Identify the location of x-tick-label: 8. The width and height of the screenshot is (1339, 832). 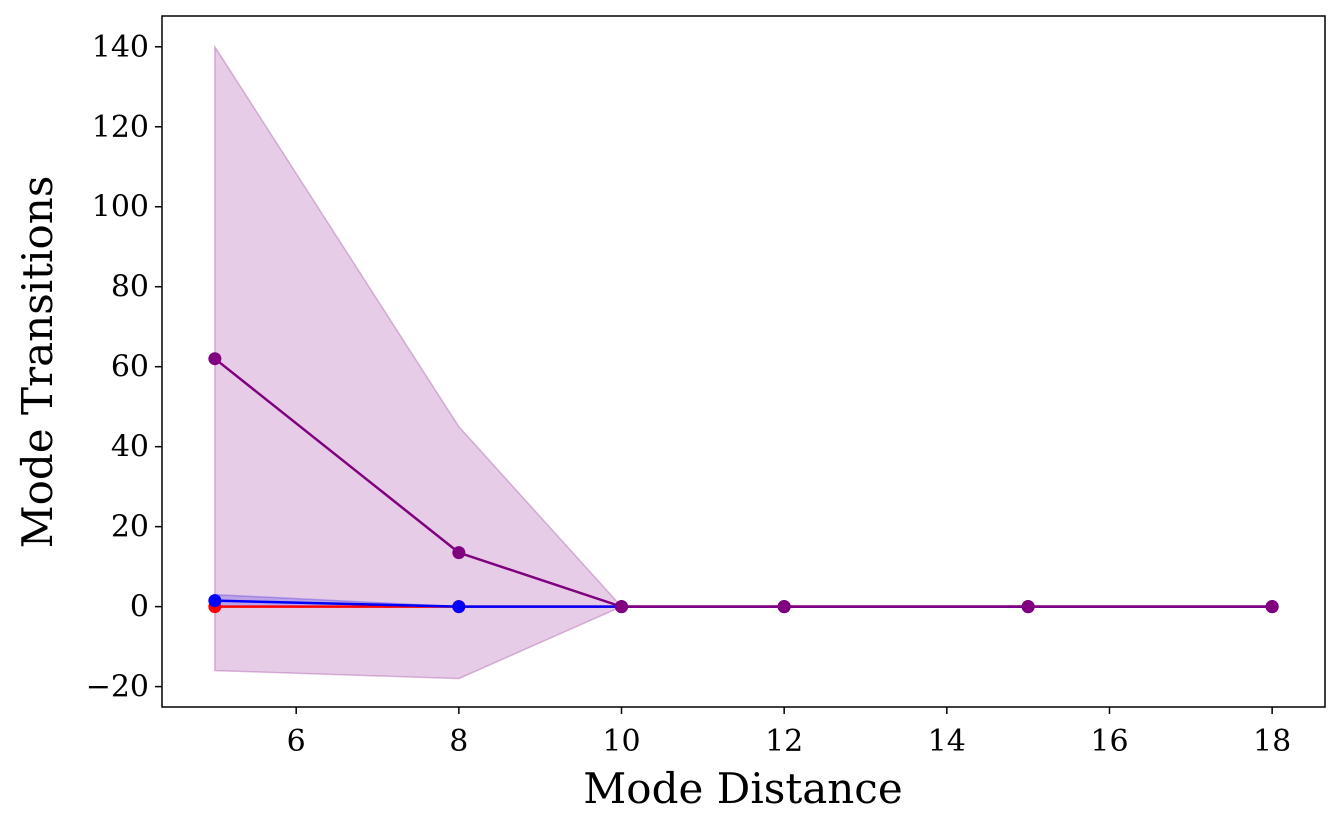
(458, 741).